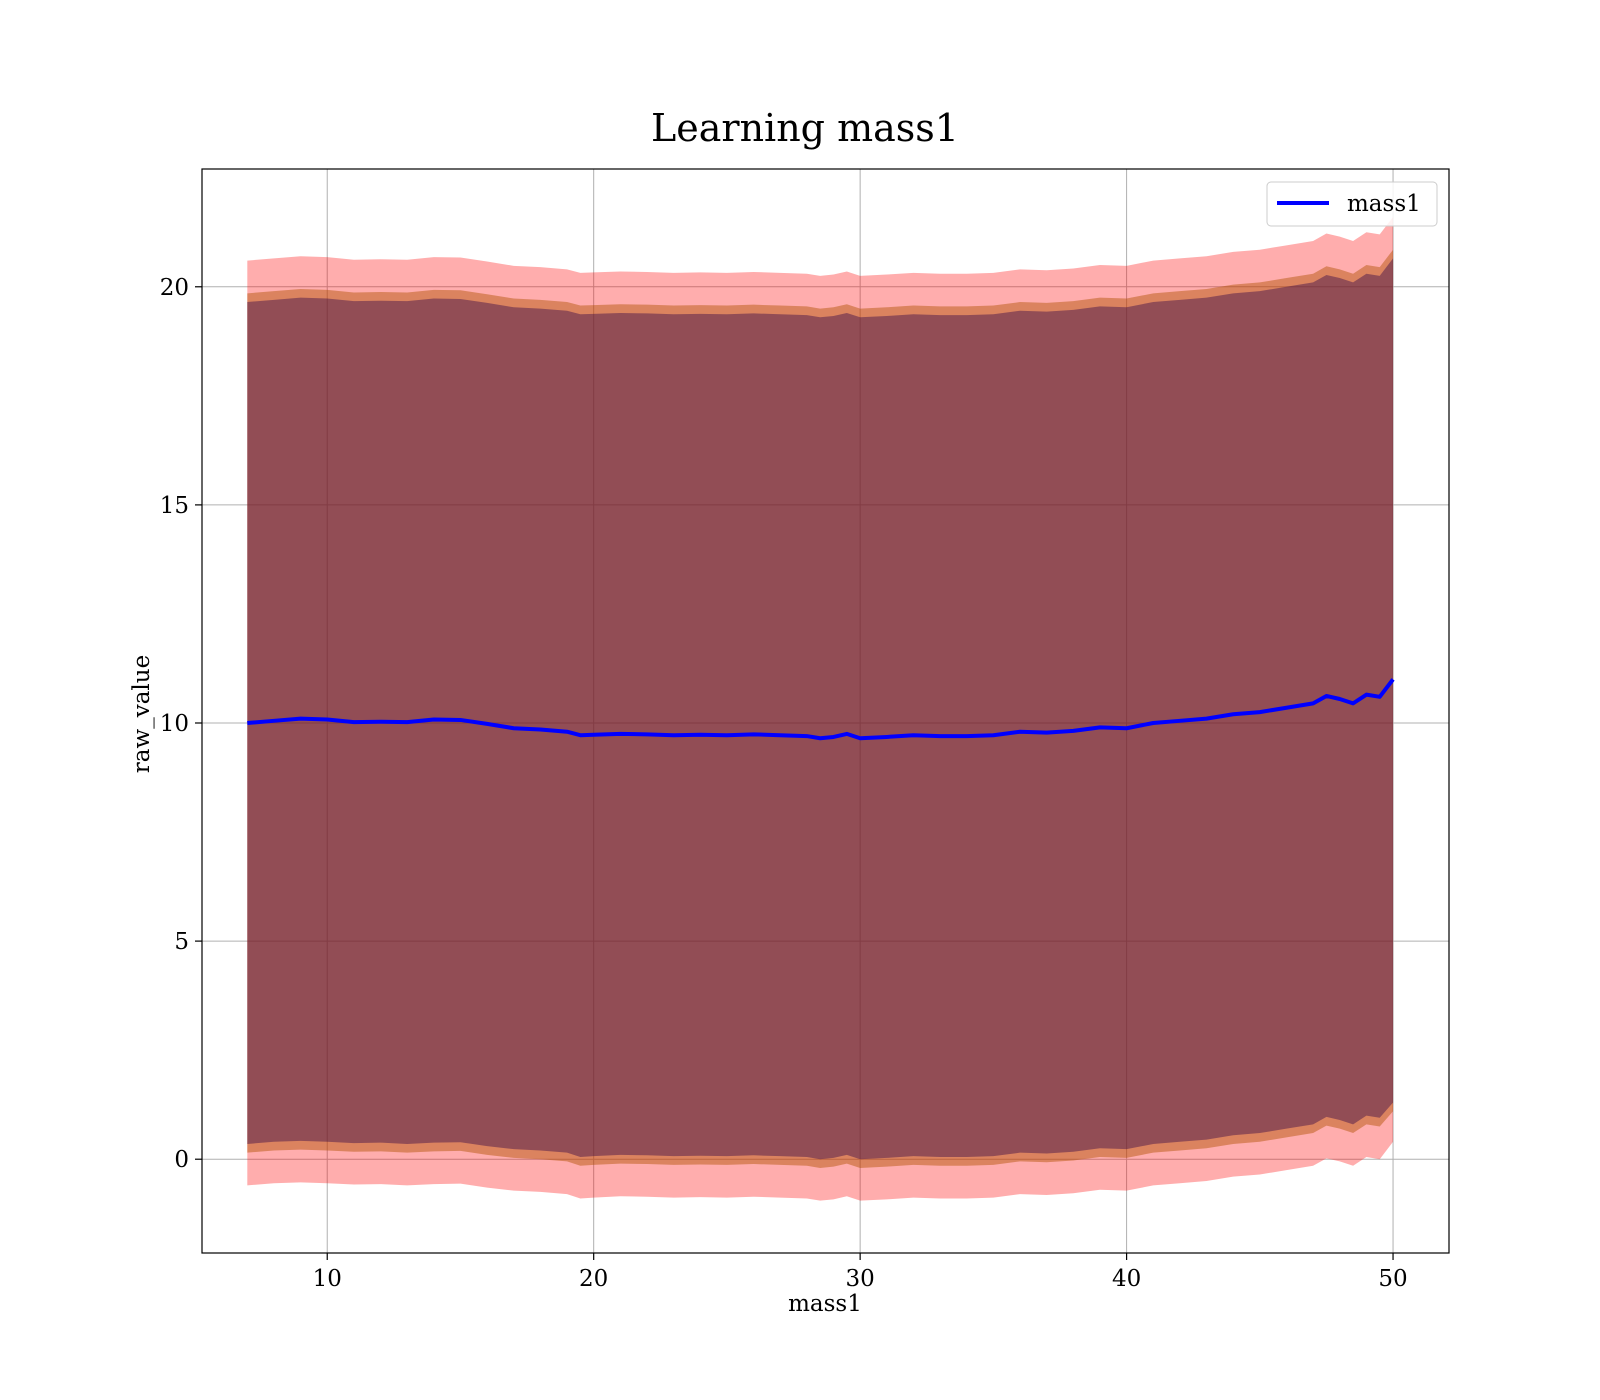 The width and height of the screenshot is (1600, 1400). Describe the element at coordinates (805, 128) in the screenshot. I see `chart-title: Learning mass1` at that location.